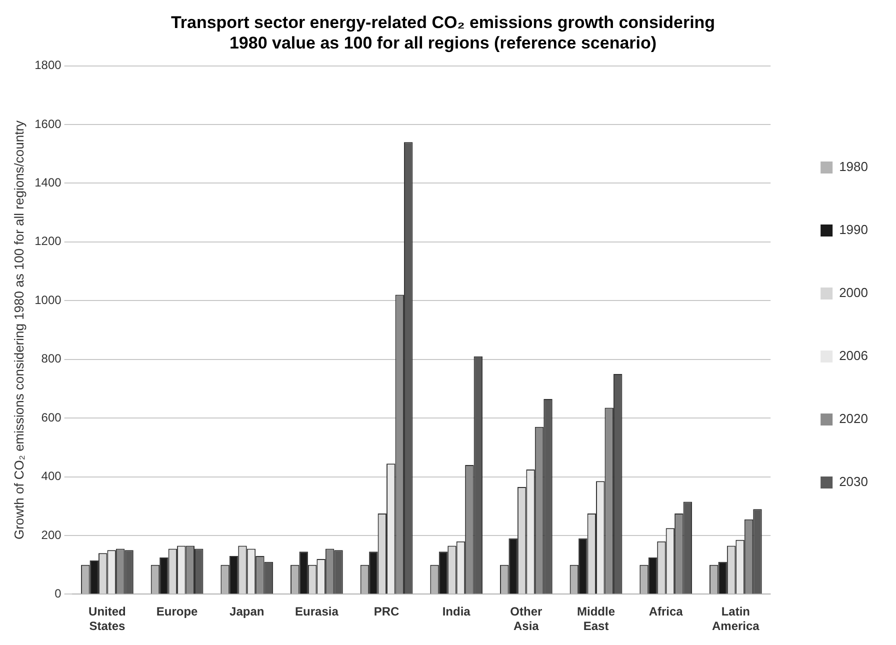 This screenshot has width=896, height=645. I want to click on y-tick-label: 400, so click(51, 476).